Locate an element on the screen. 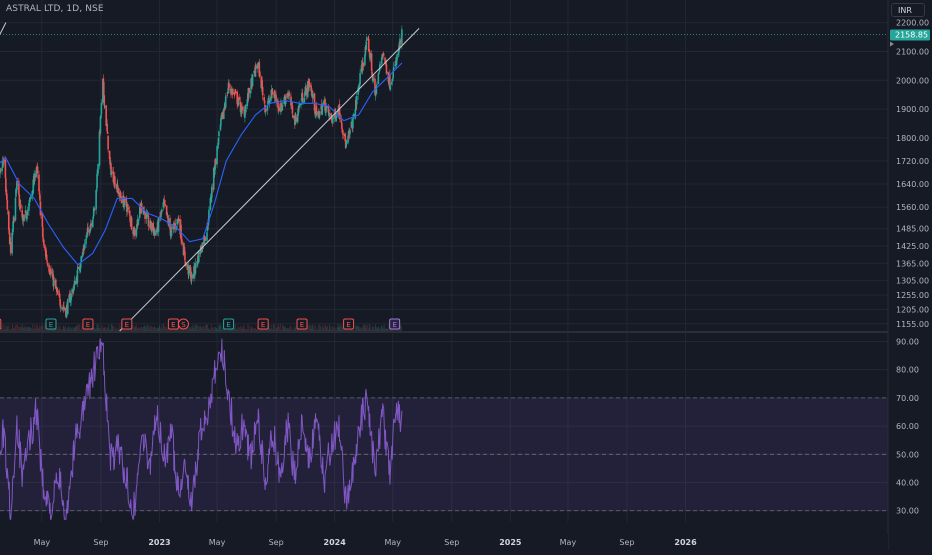 The image size is (932, 555). earnings-marker-label: S is located at coordinates (183, 325).